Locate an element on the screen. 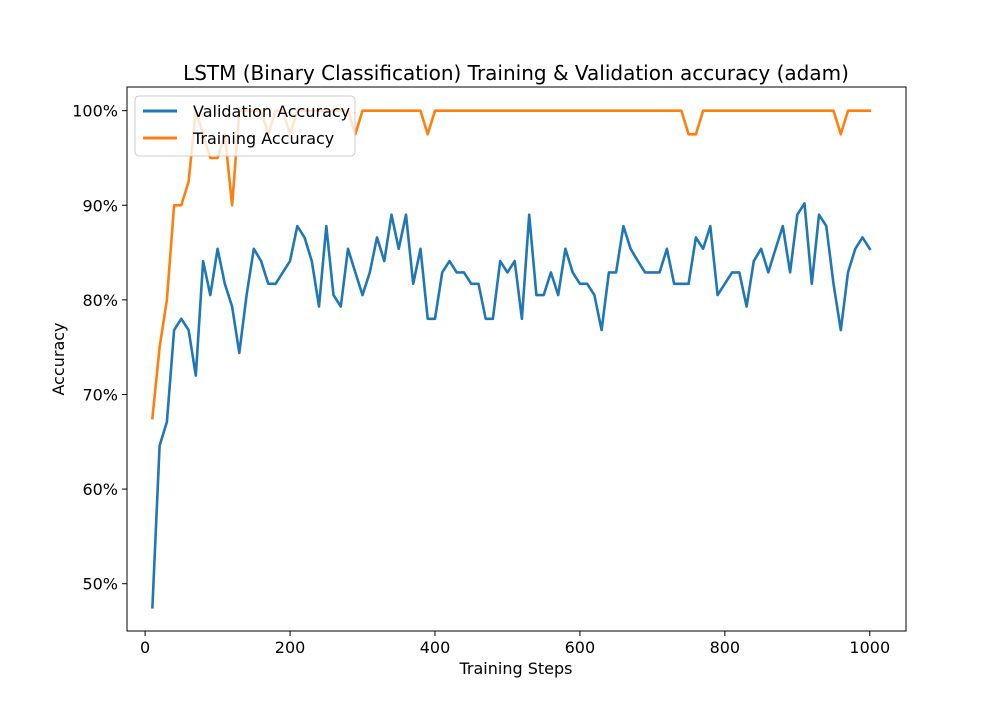 This screenshot has height=720, width=1008. y-axis-ticks: 50% 60% 70% 80% 90% 100% is located at coordinates (99, 348).